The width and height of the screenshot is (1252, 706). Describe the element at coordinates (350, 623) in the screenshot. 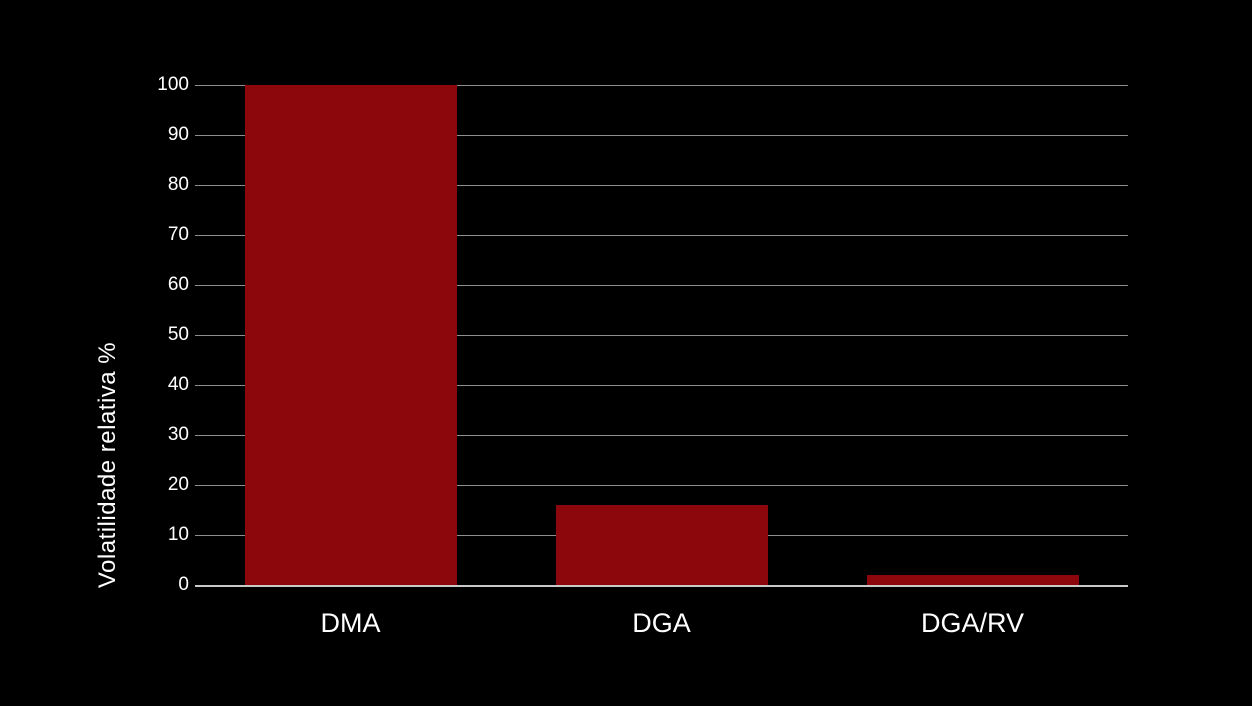

I see `x-category-label: DMA` at that location.